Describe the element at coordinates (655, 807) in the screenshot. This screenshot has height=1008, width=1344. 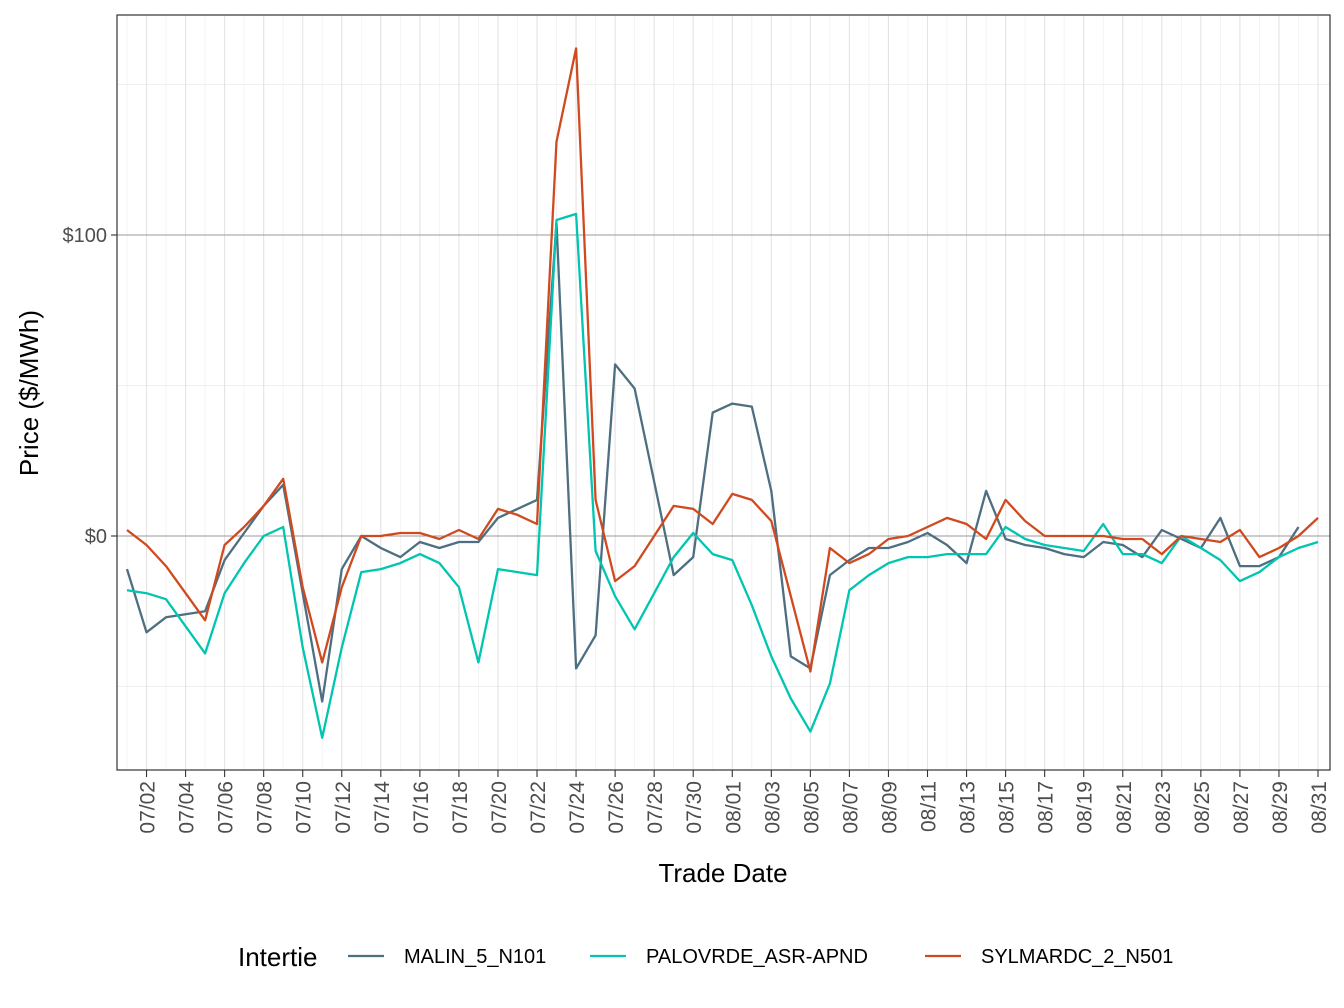
I see `x-tick-label: 07/28` at that location.